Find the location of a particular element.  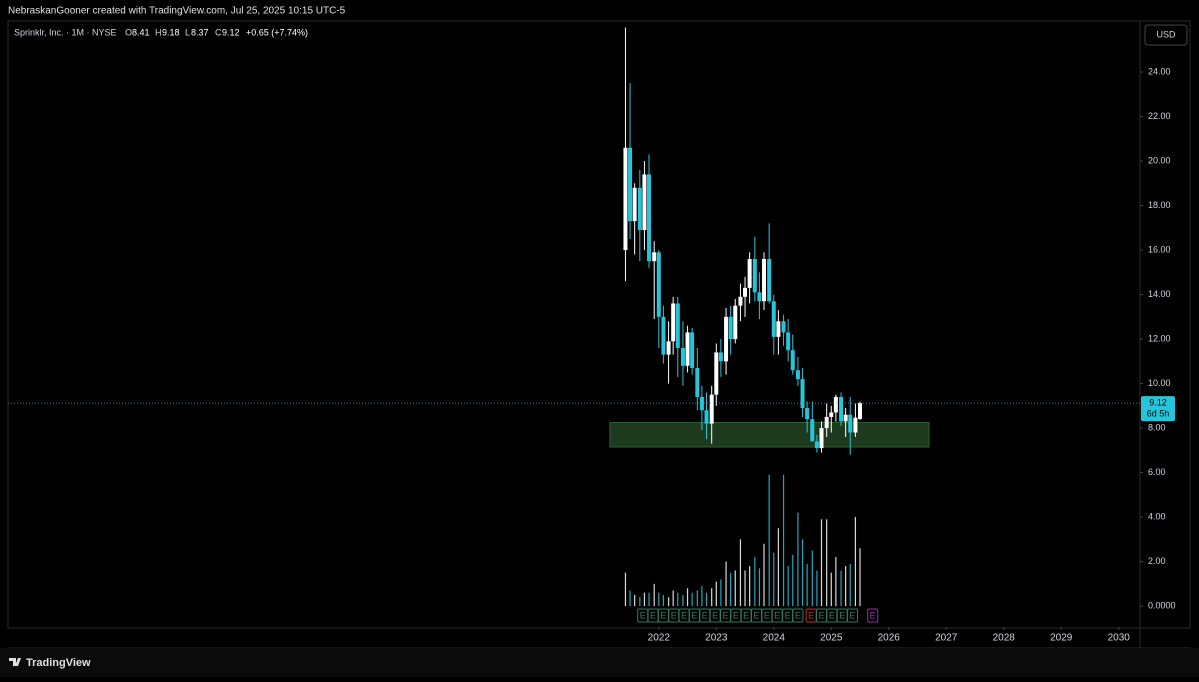

x-tick-label: 2030 is located at coordinates (1119, 638).